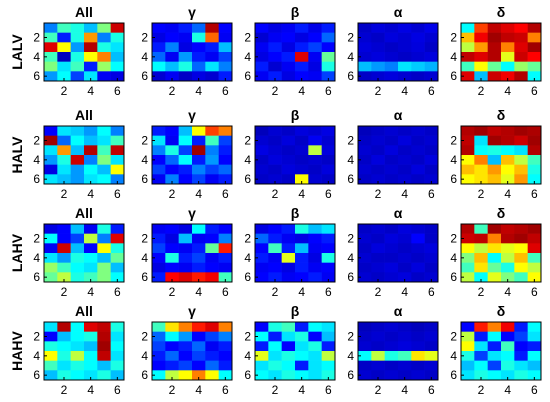  Describe the element at coordinates (453, 356) in the screenshot. I see `y-tick-label: 4` at that location.